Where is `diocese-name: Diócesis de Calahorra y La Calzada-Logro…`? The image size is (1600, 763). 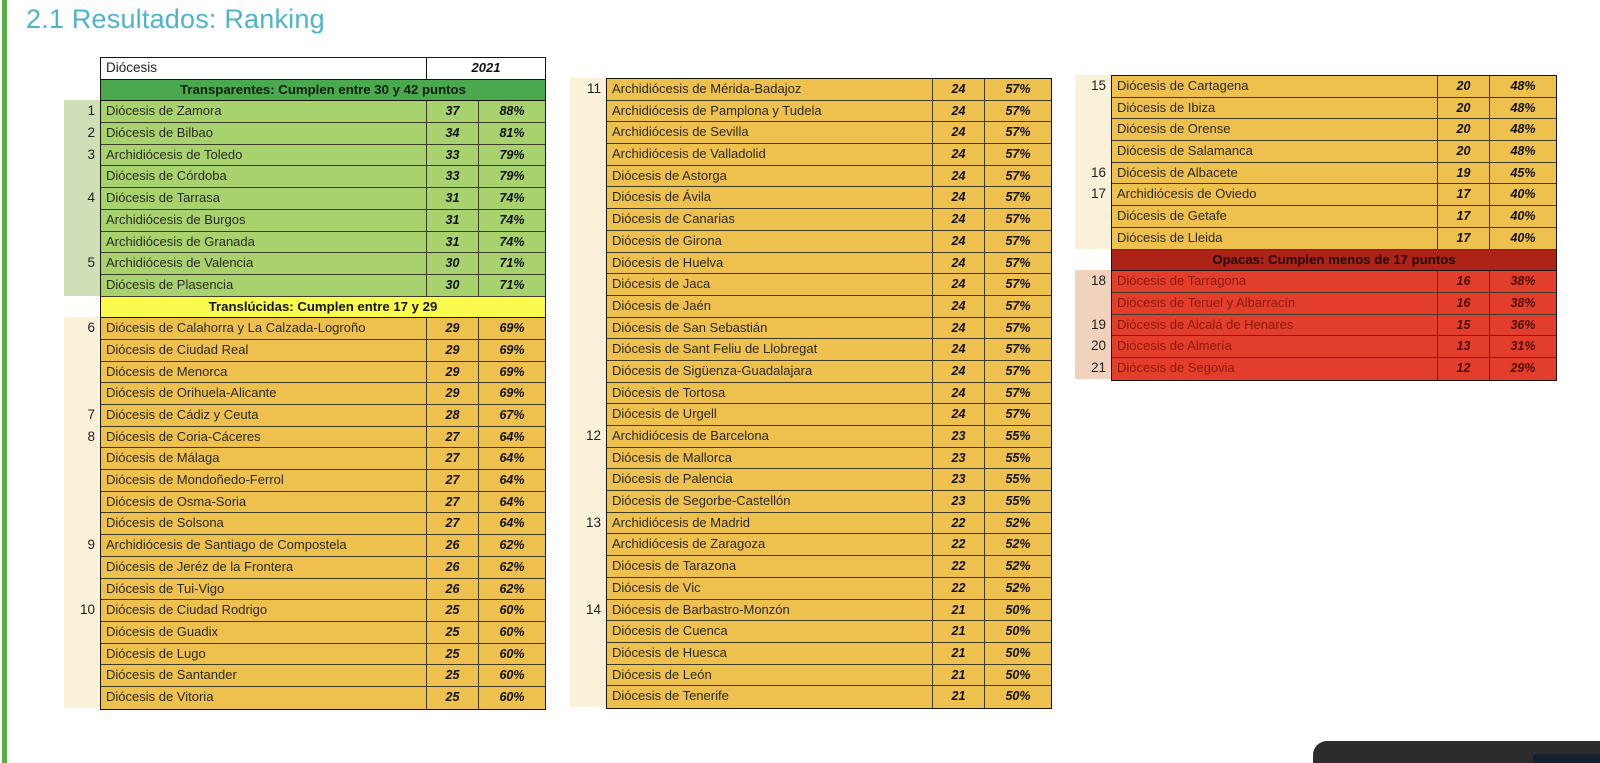
diocese-name: Diócesis de Calahorra y La Calzada-Logro… is located at coordinates (264, 328).